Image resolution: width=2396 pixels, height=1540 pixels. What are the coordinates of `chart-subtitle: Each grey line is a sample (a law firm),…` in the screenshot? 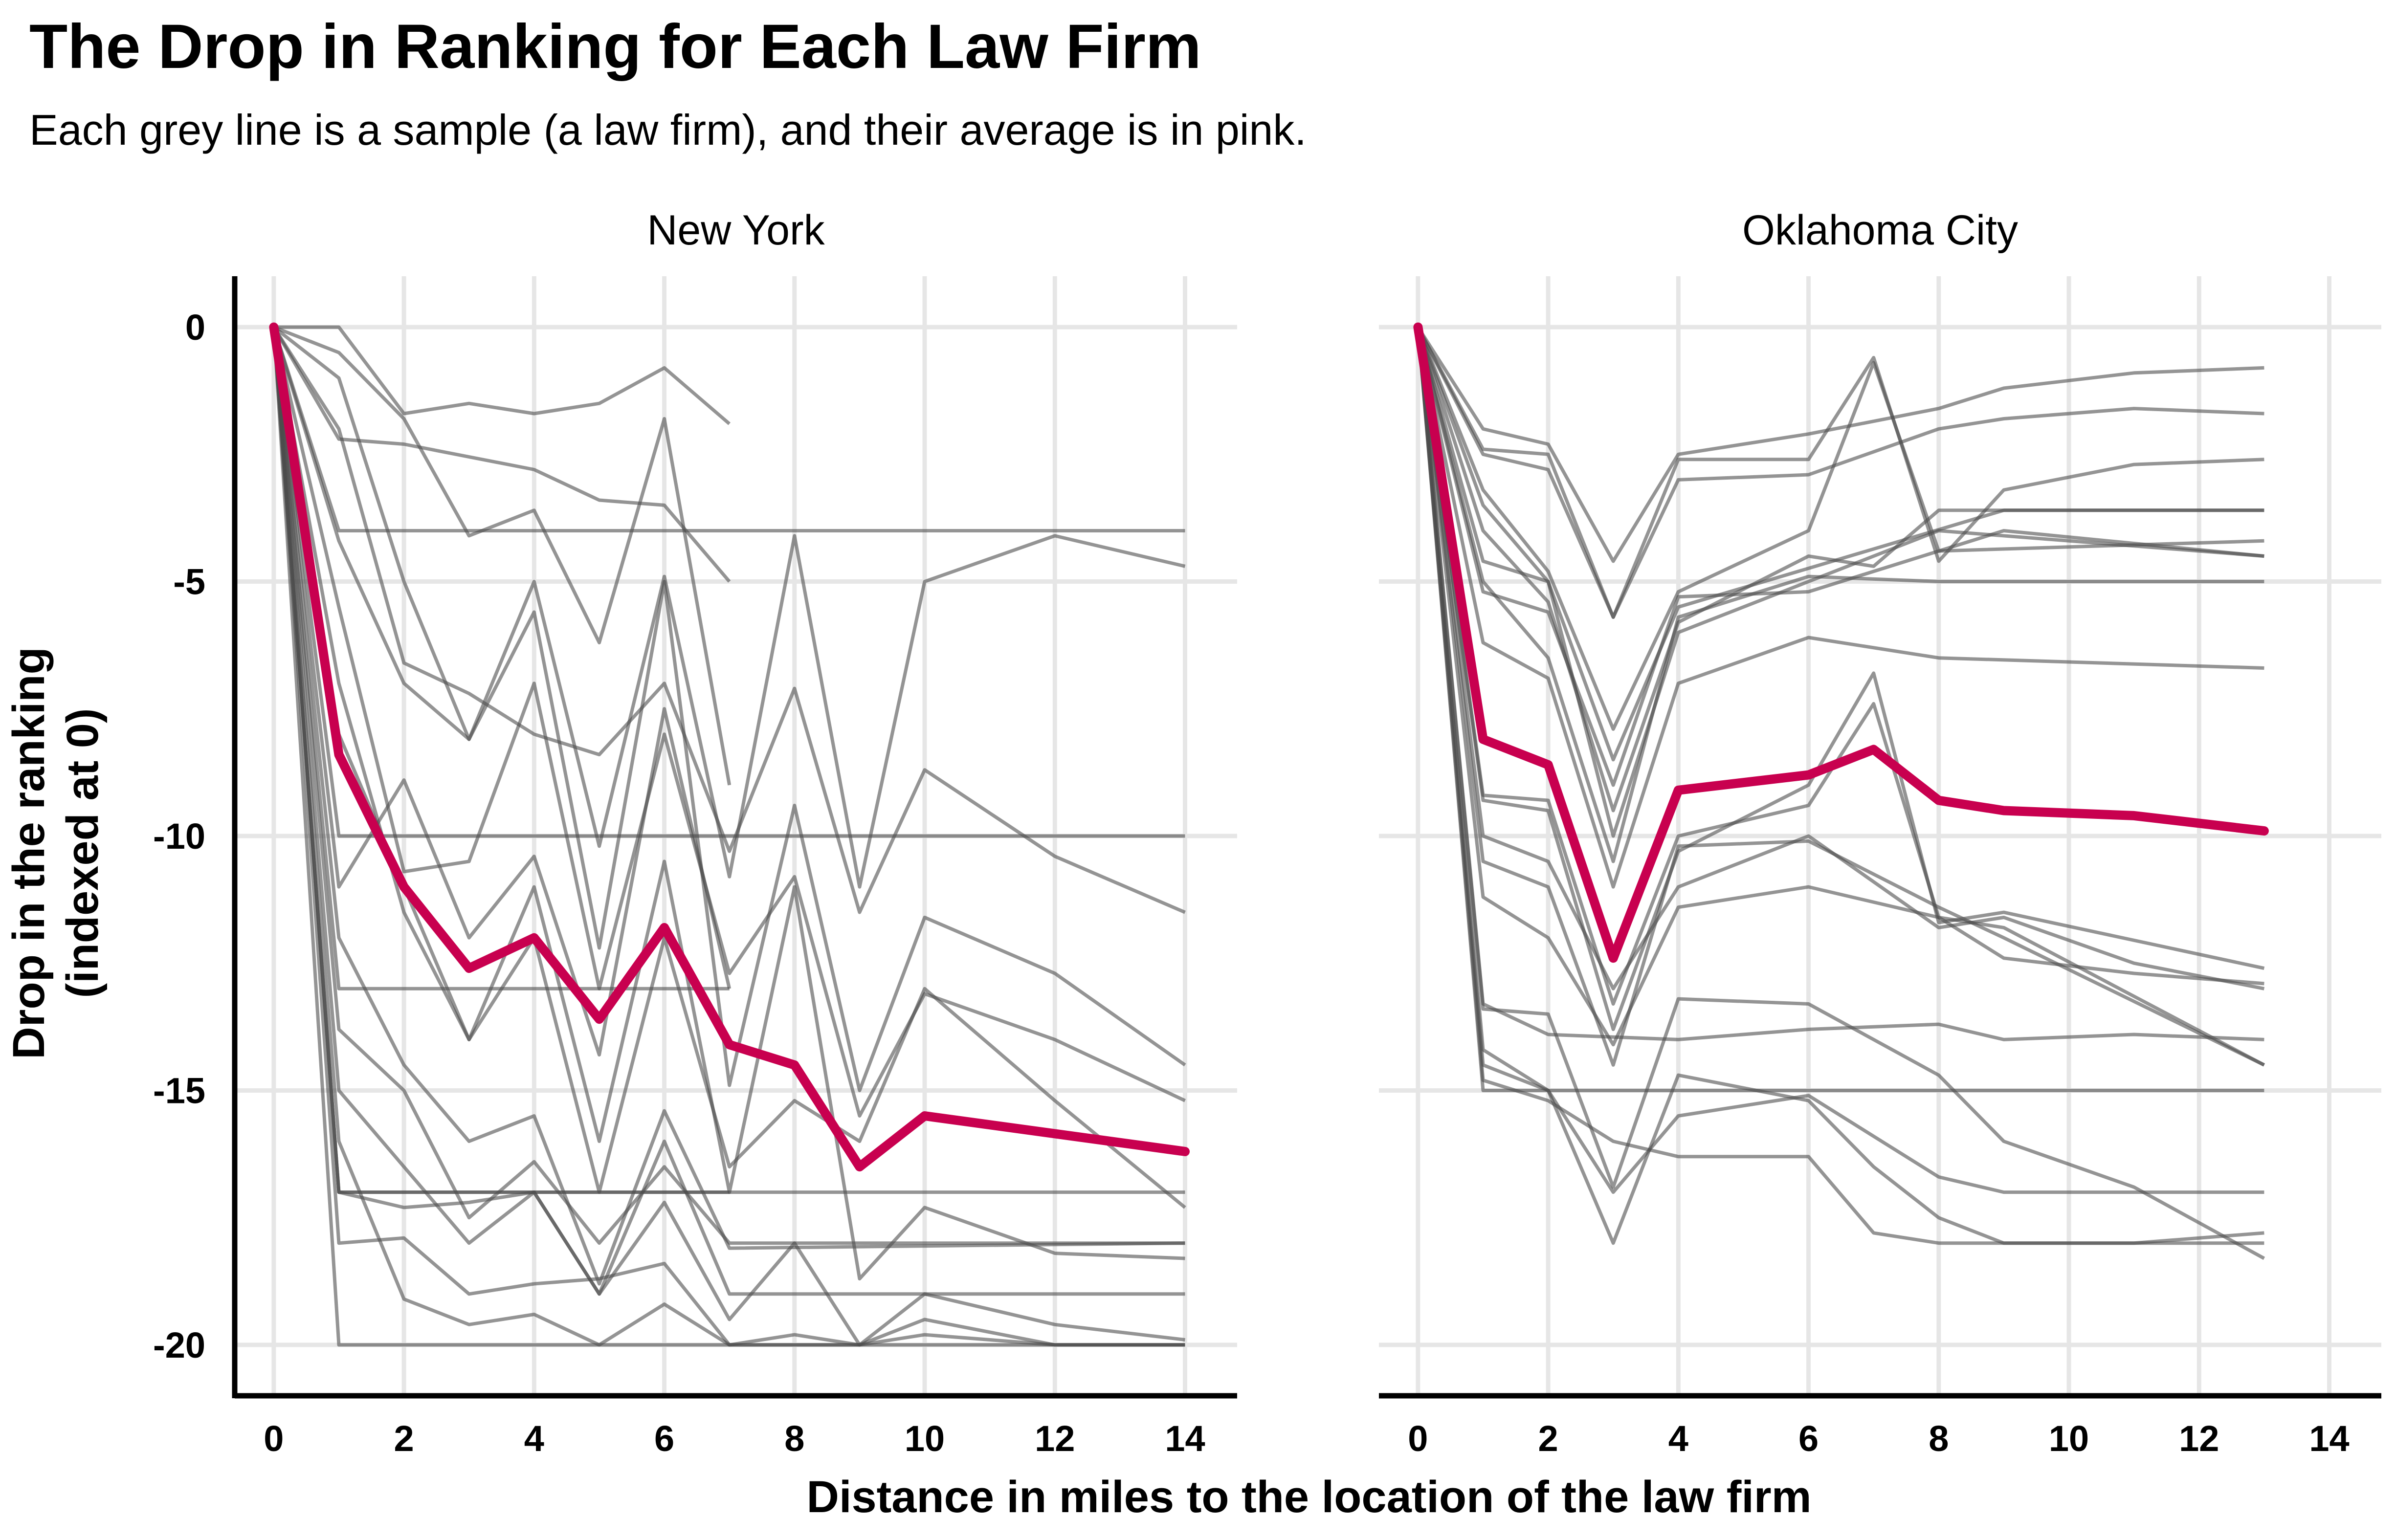 It's located at (668, 130).